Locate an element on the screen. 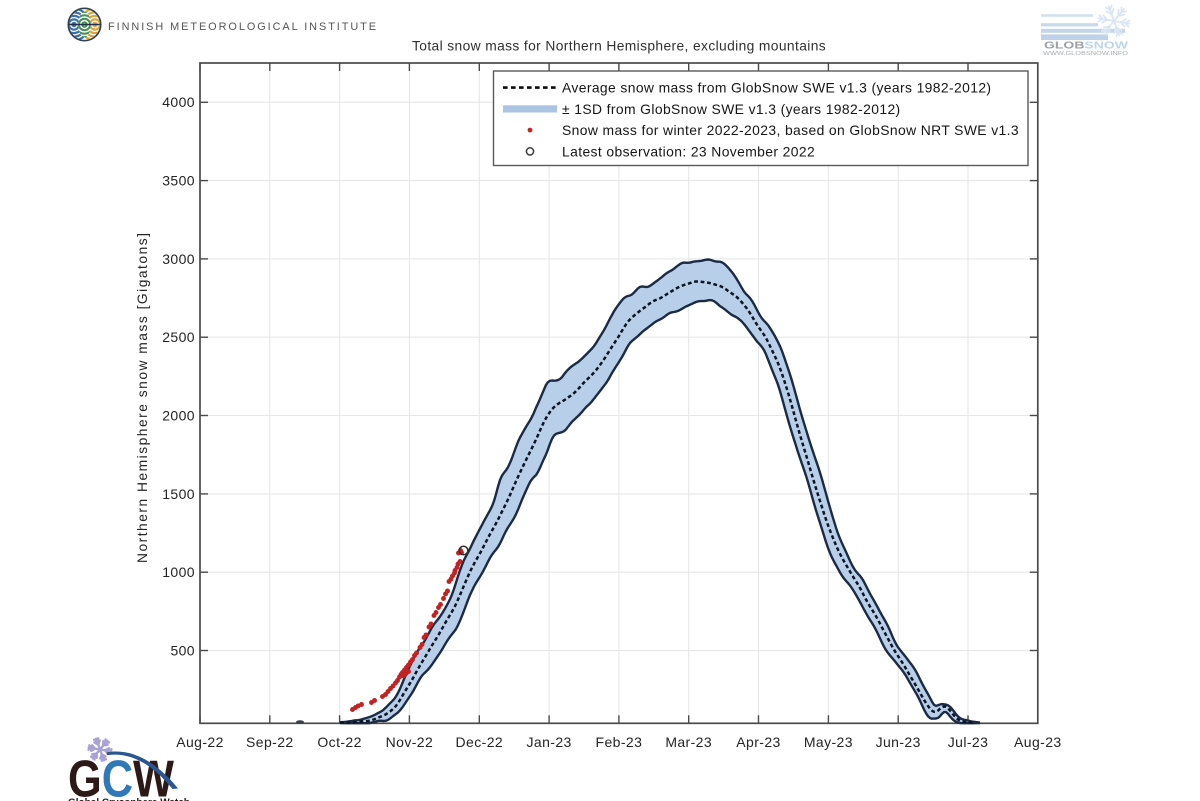 This screenshot has width=1200, height=801. svg-text: 4000 is located at coordinates (178, 102).